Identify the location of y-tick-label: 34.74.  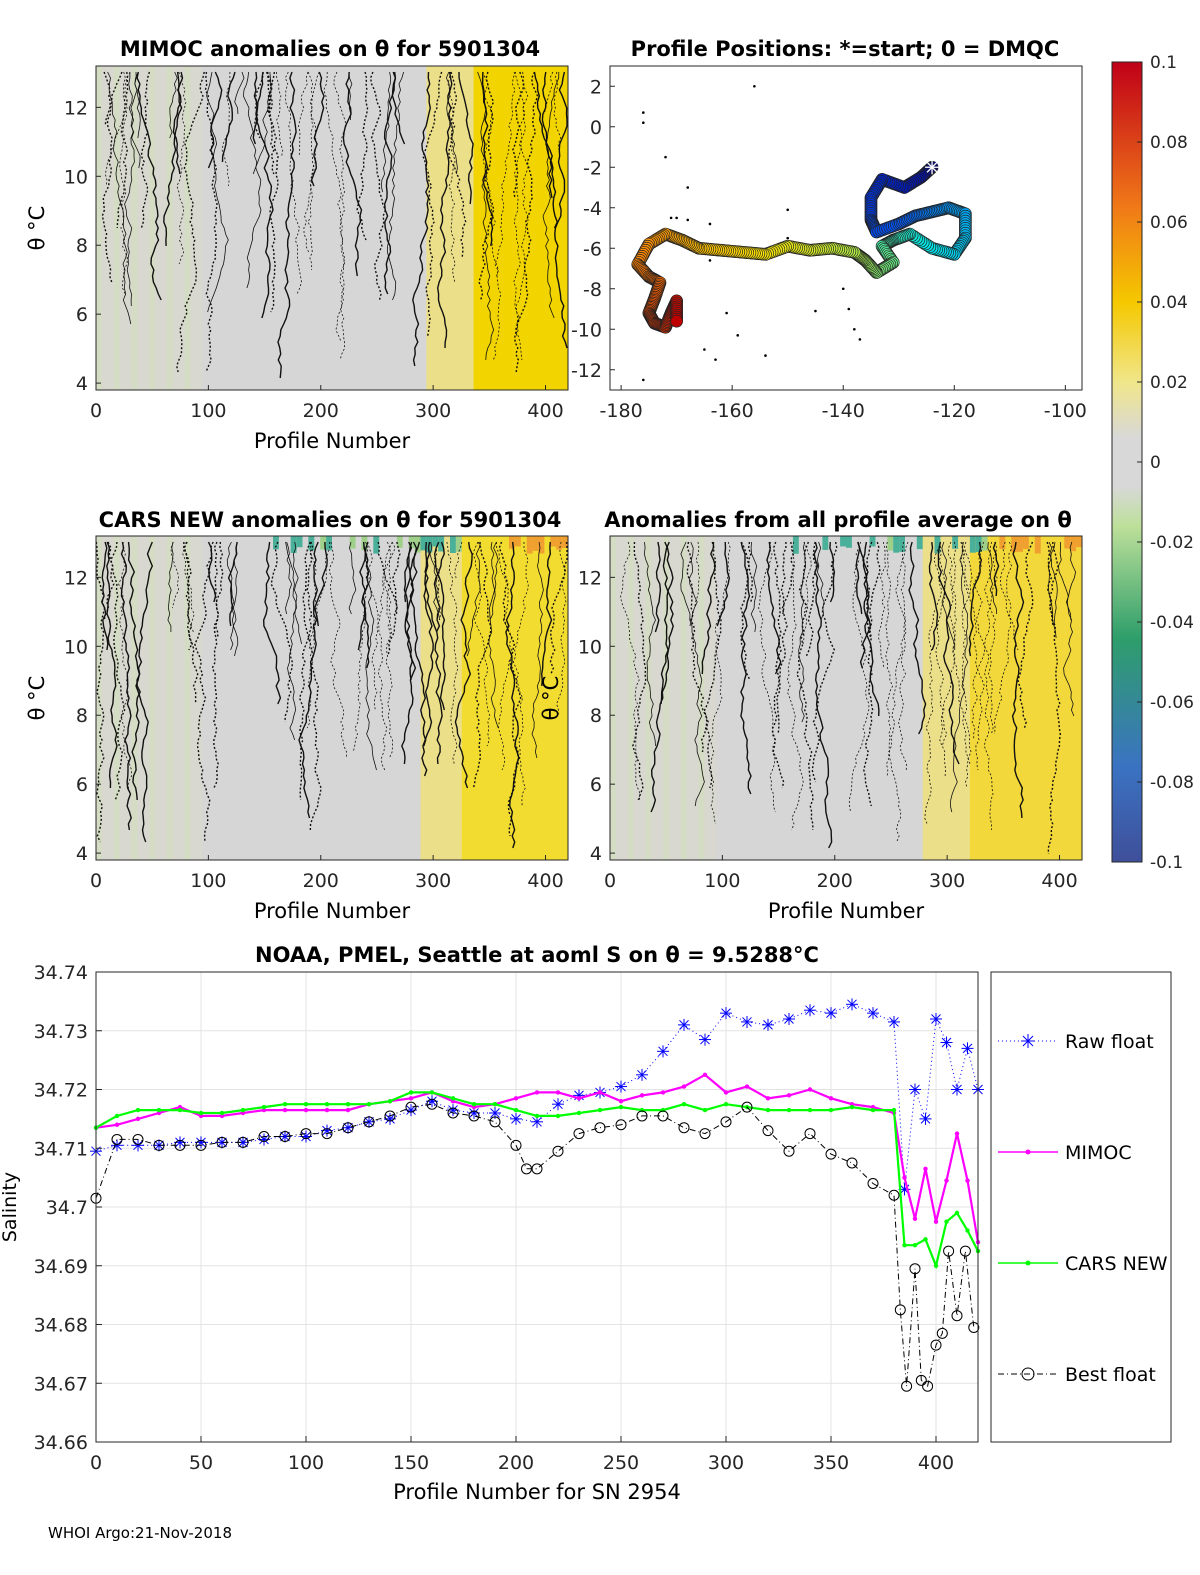
(61, 973).